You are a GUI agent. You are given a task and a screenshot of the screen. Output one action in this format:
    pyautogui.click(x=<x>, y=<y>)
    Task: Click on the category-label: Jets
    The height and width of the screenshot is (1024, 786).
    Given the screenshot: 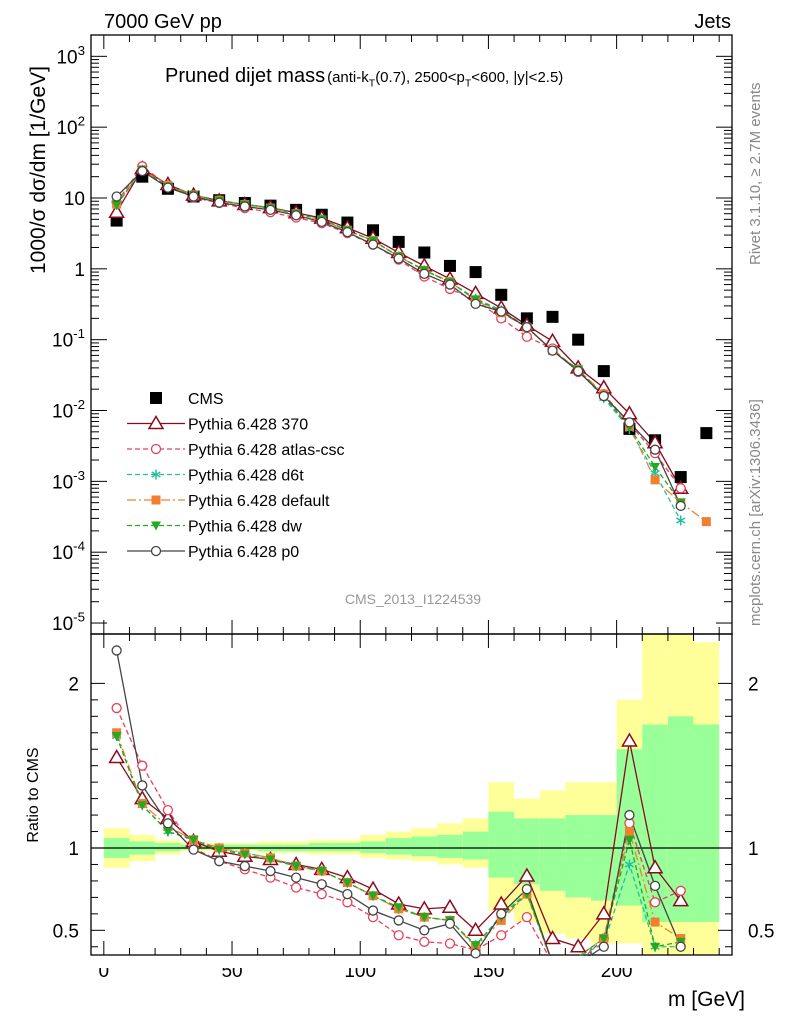 What is the action you would take?
    pyautogui.click(x=712, y=22)
    